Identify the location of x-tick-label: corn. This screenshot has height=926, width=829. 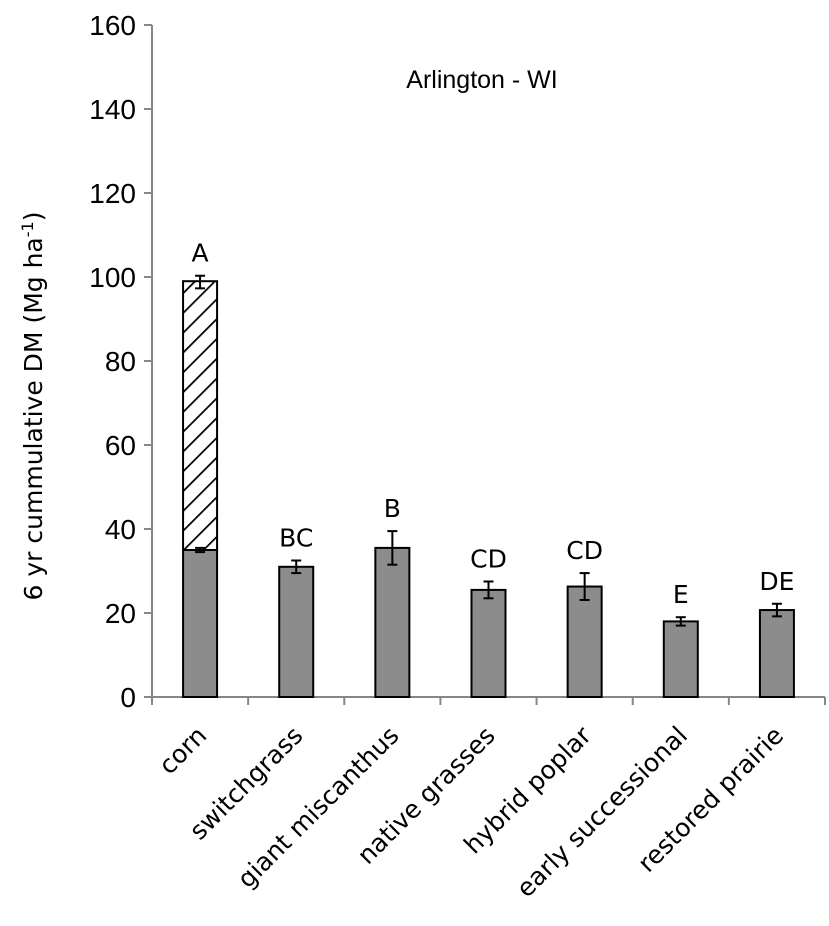
(182, 750).